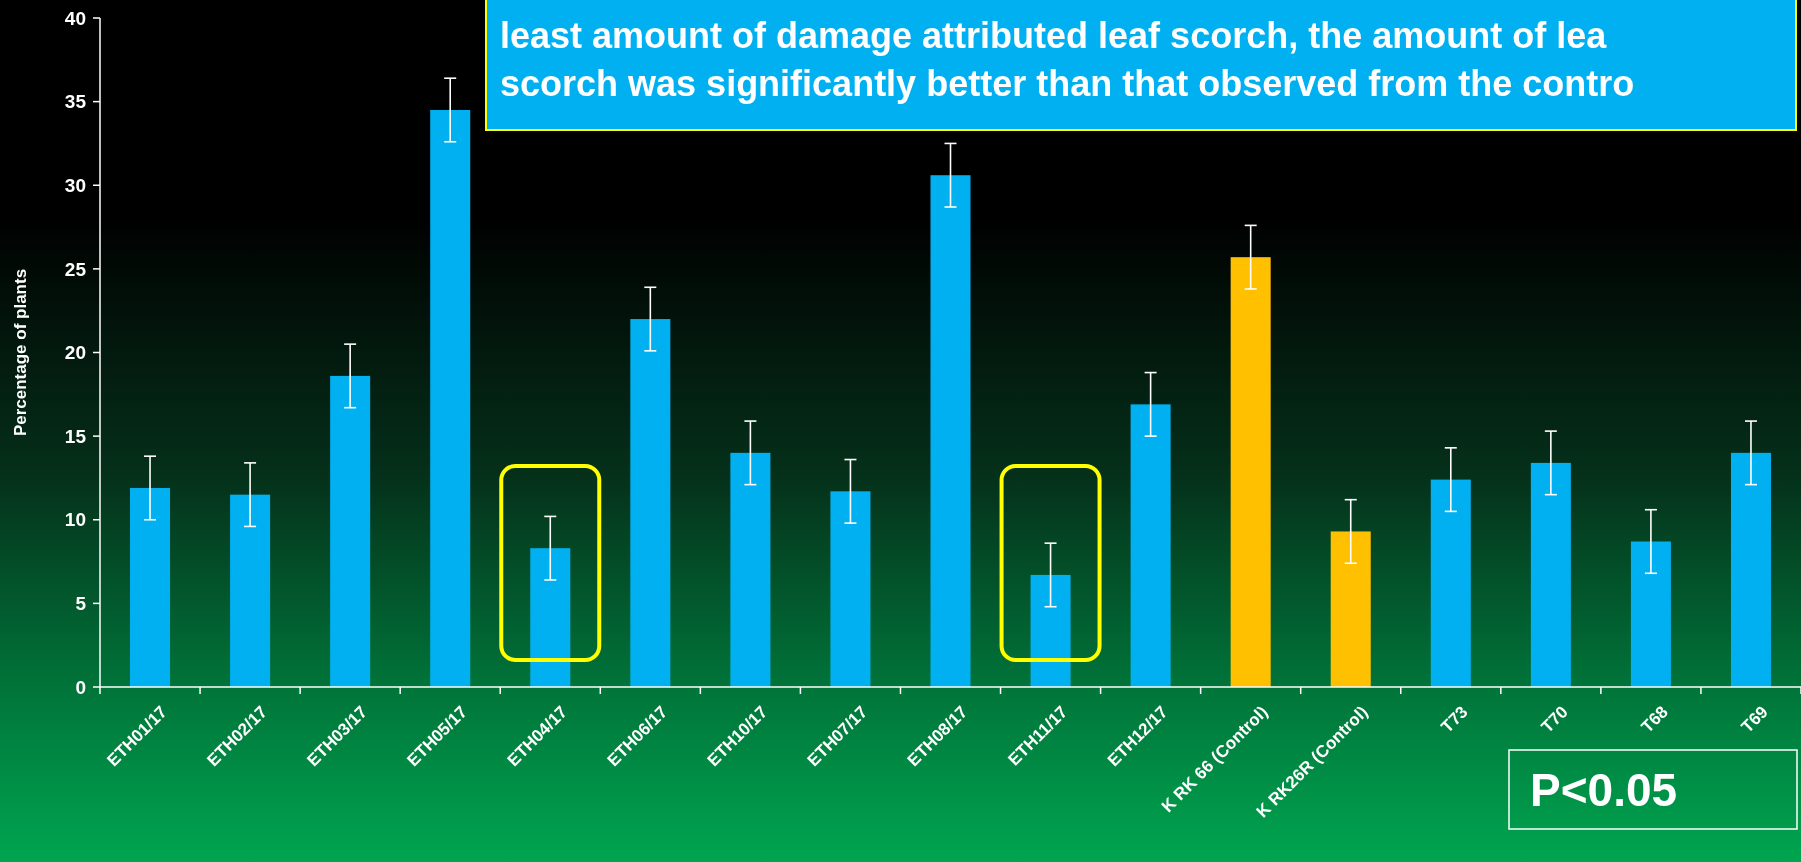 The image size is (1801, 862). What do you see at coordinates (20, 352) in the screenshot?
I see `y-axis-title: Percentage of plants` at bounding box center [20, 352].